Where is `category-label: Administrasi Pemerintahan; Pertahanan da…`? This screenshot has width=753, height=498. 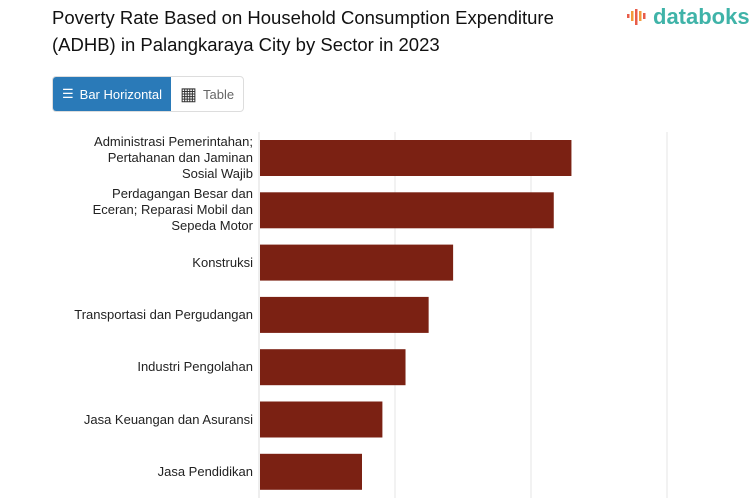
category-label: Administrasi Pemerintahan; Pertahanan da… is located at coordinates (173, 157).